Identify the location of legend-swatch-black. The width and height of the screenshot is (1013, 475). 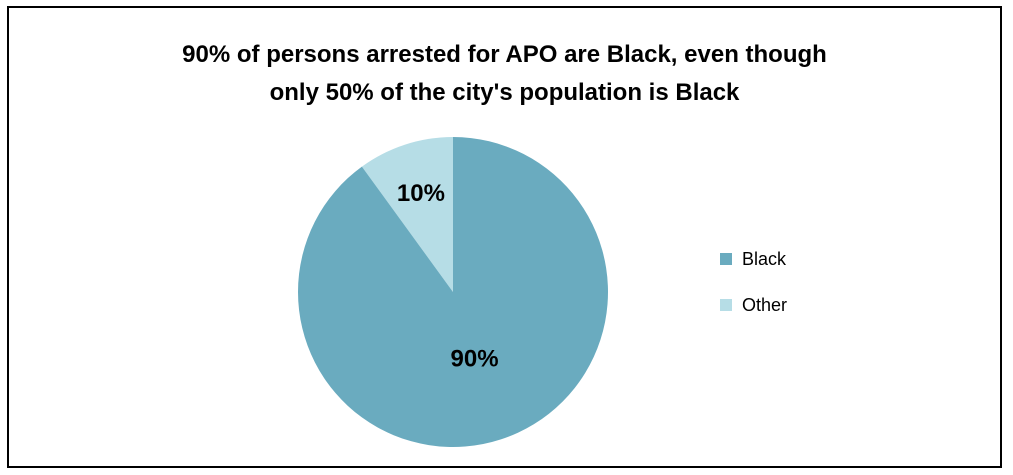
(726, 259).